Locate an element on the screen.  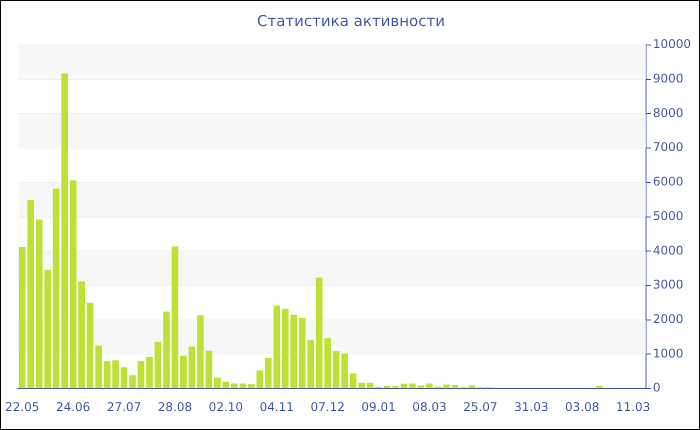
y-tick-label: 1000 is located at coordinates (668, 353).